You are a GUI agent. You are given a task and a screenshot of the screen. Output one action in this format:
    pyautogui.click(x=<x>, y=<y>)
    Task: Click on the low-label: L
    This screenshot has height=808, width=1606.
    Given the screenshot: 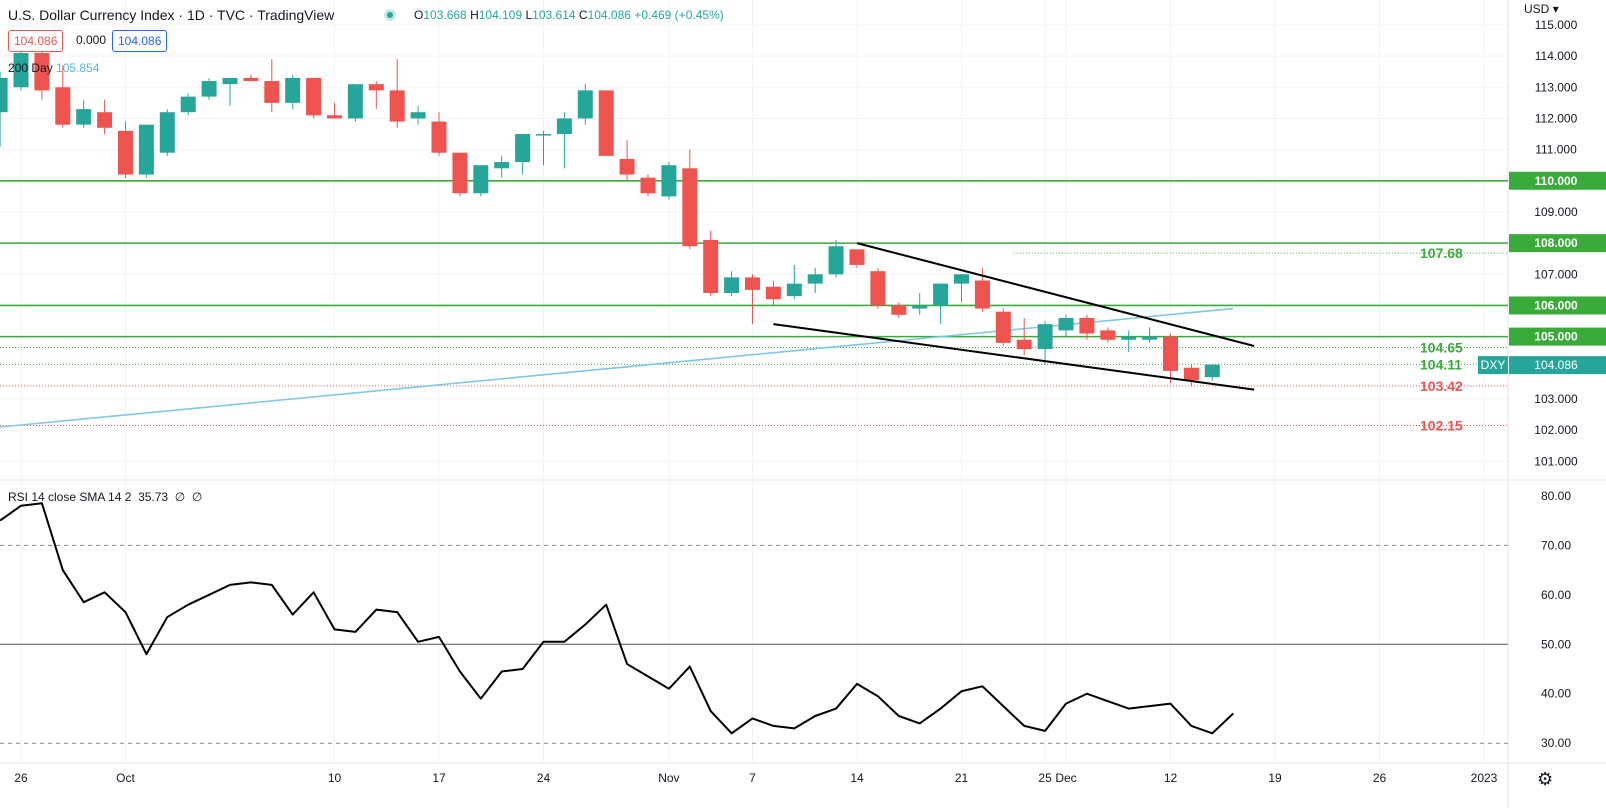 What is the action you would take?
    pyautogui.click(x=529, y=15)
    